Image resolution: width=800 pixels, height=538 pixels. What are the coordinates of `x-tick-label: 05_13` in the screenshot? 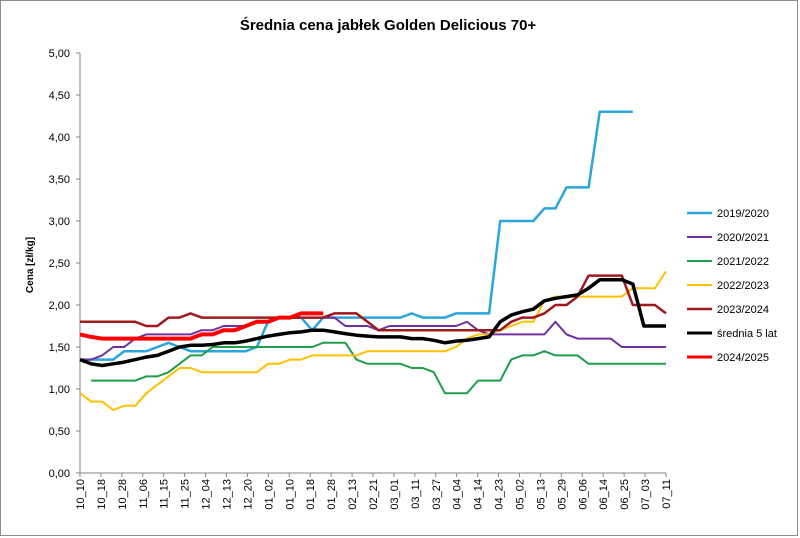 It's located at (541, 494).